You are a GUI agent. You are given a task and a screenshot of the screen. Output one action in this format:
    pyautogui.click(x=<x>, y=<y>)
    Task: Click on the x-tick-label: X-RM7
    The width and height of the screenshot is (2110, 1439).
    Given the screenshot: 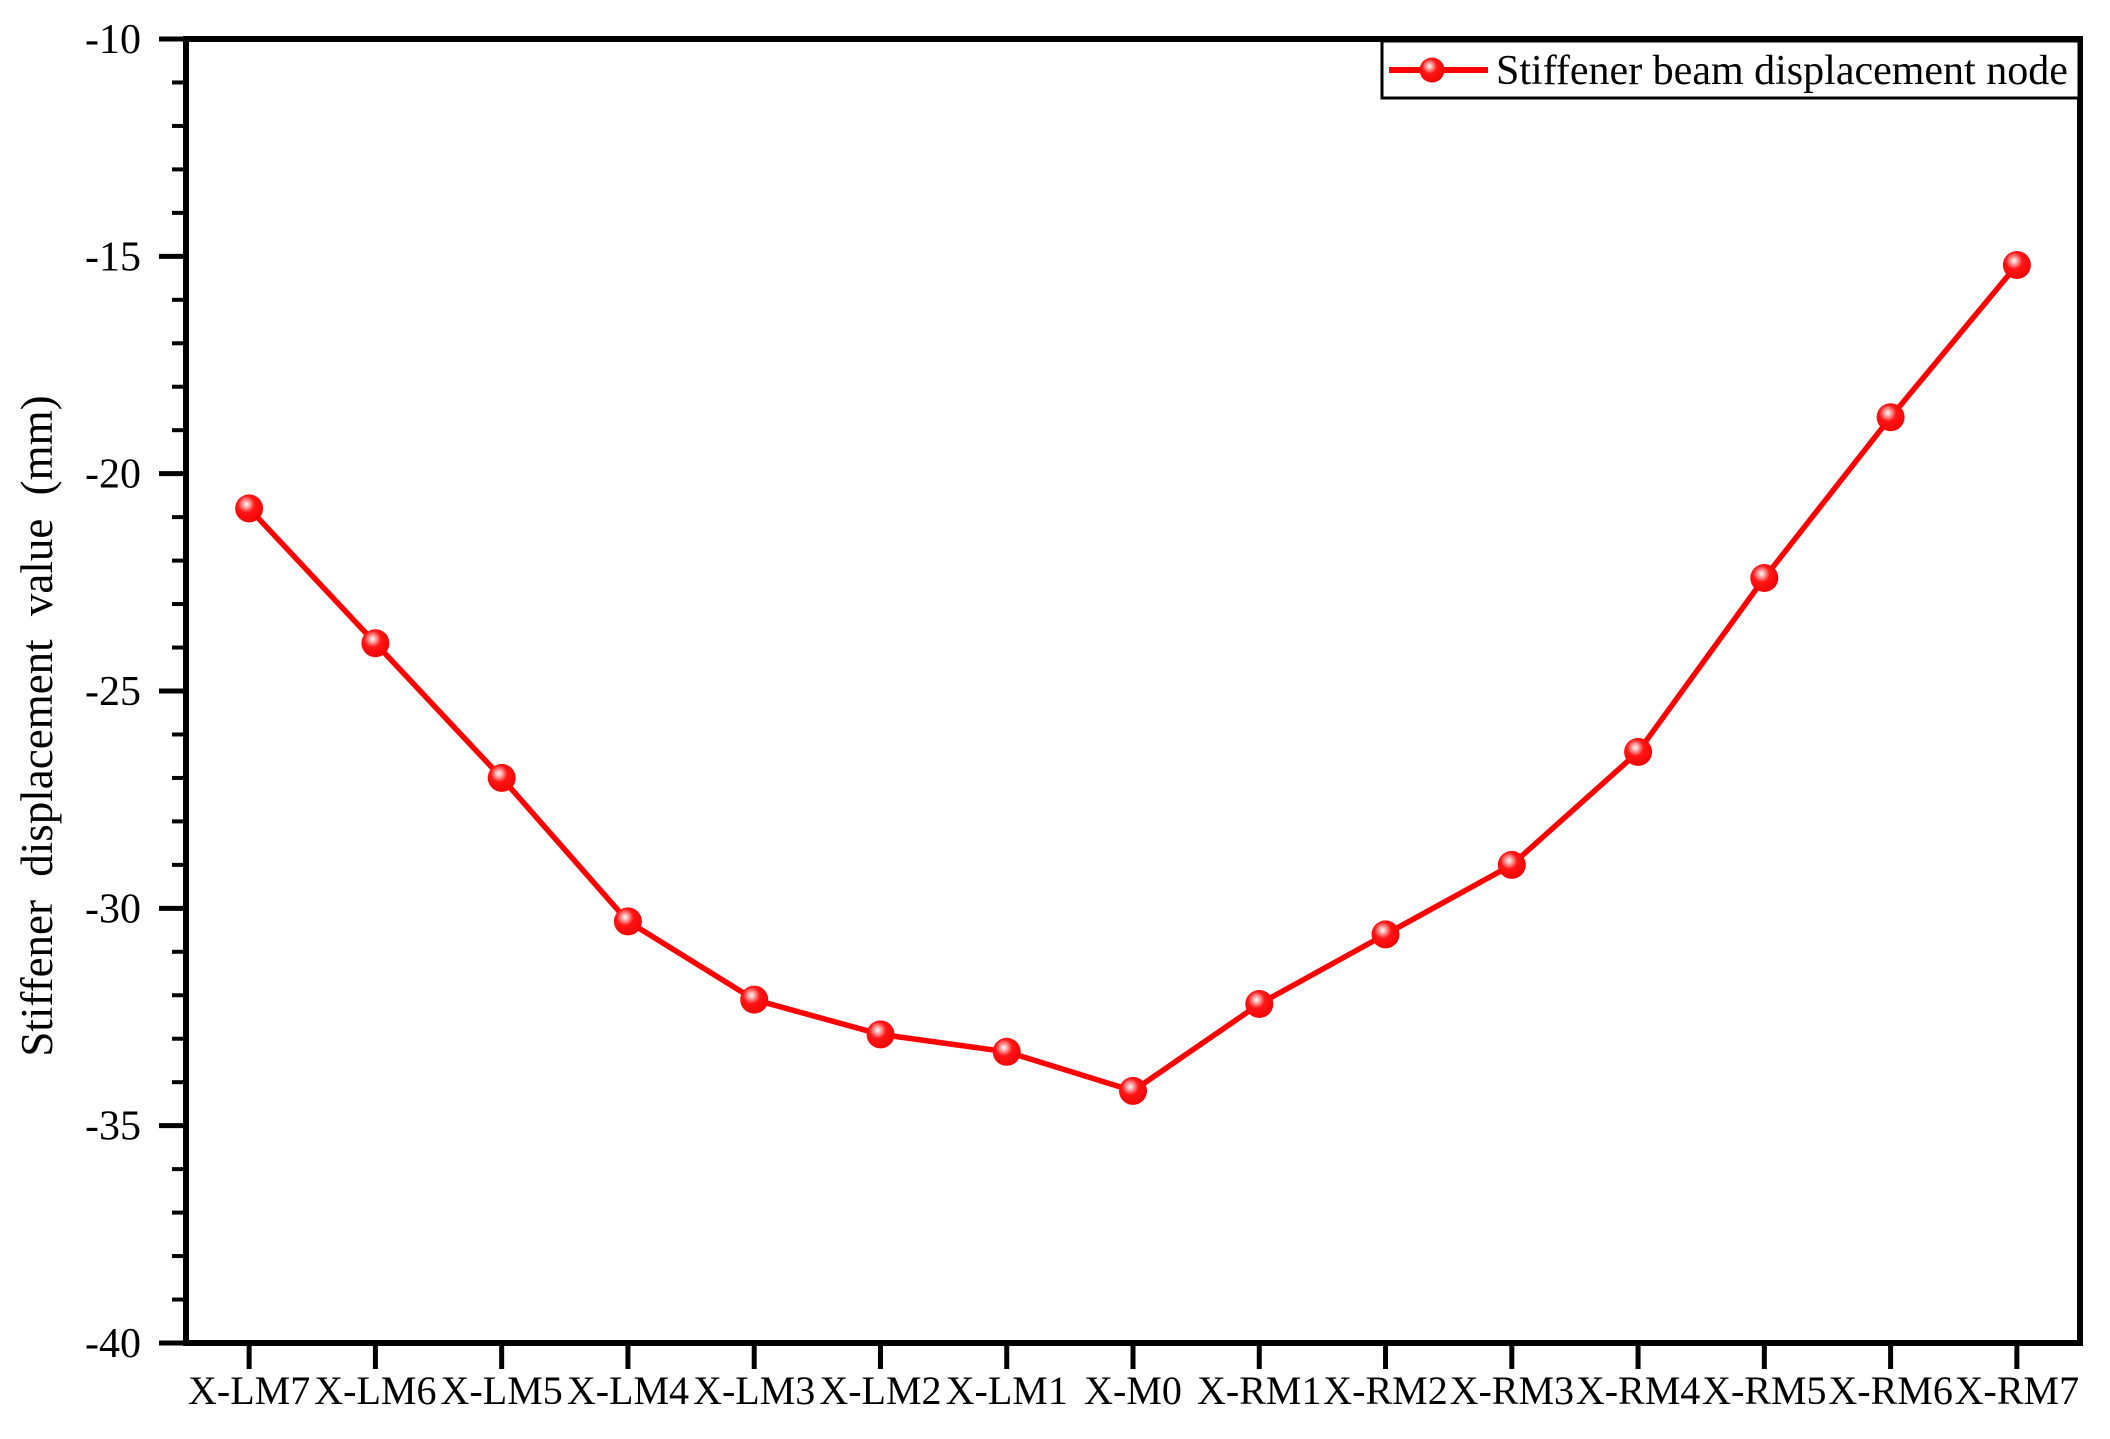 What is the action you would take?
    pyautogui.click(x=2017, y=1390)
    